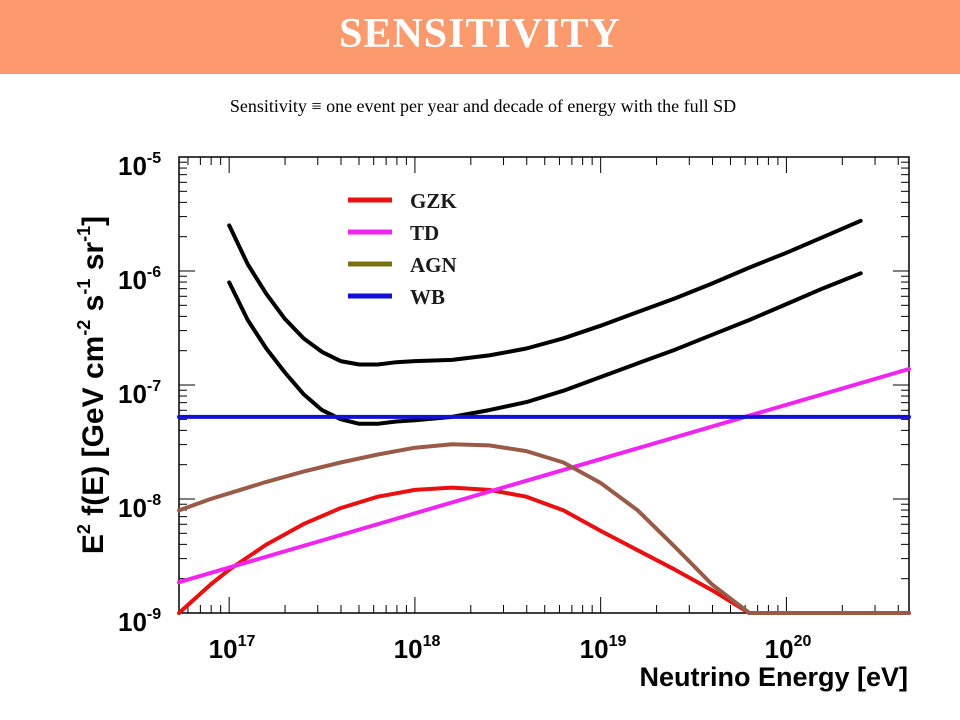 Image resolution: width=960 pixels, height=720 pixels. I want to click on y-tick-label: 10⁻⁶, so click(139, 279).